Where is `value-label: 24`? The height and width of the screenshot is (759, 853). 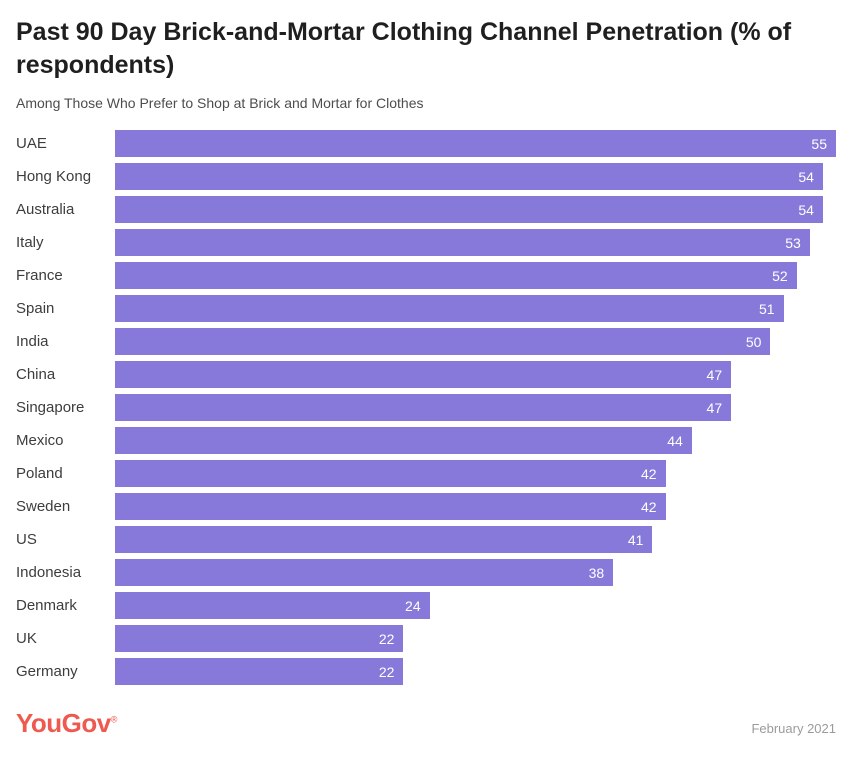
value-label: 24 is located at coordinates (413, 605).